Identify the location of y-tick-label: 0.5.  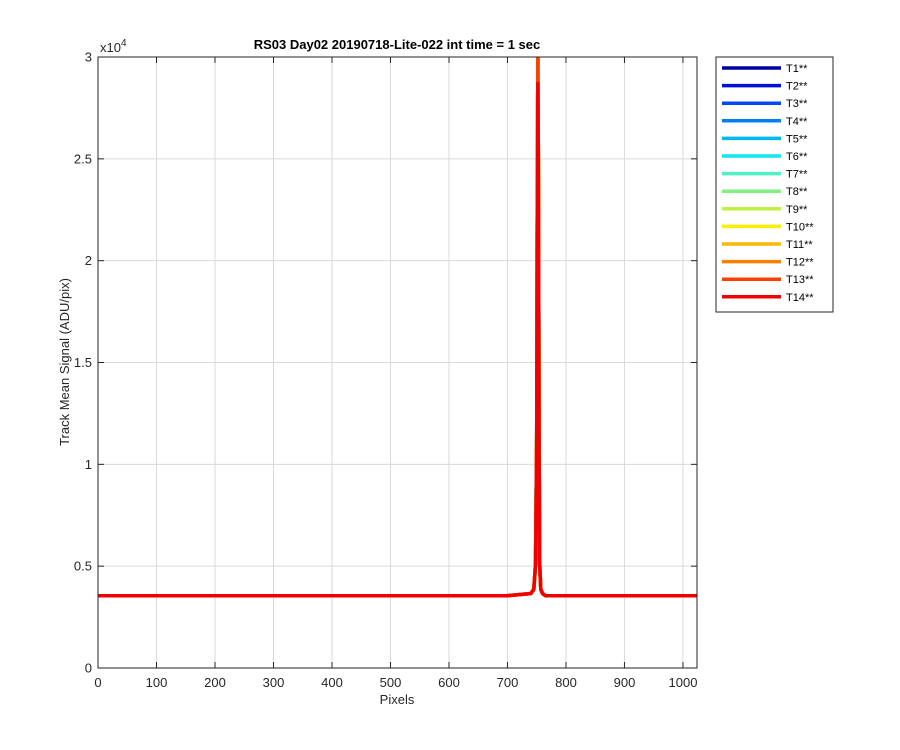
(83, 566).